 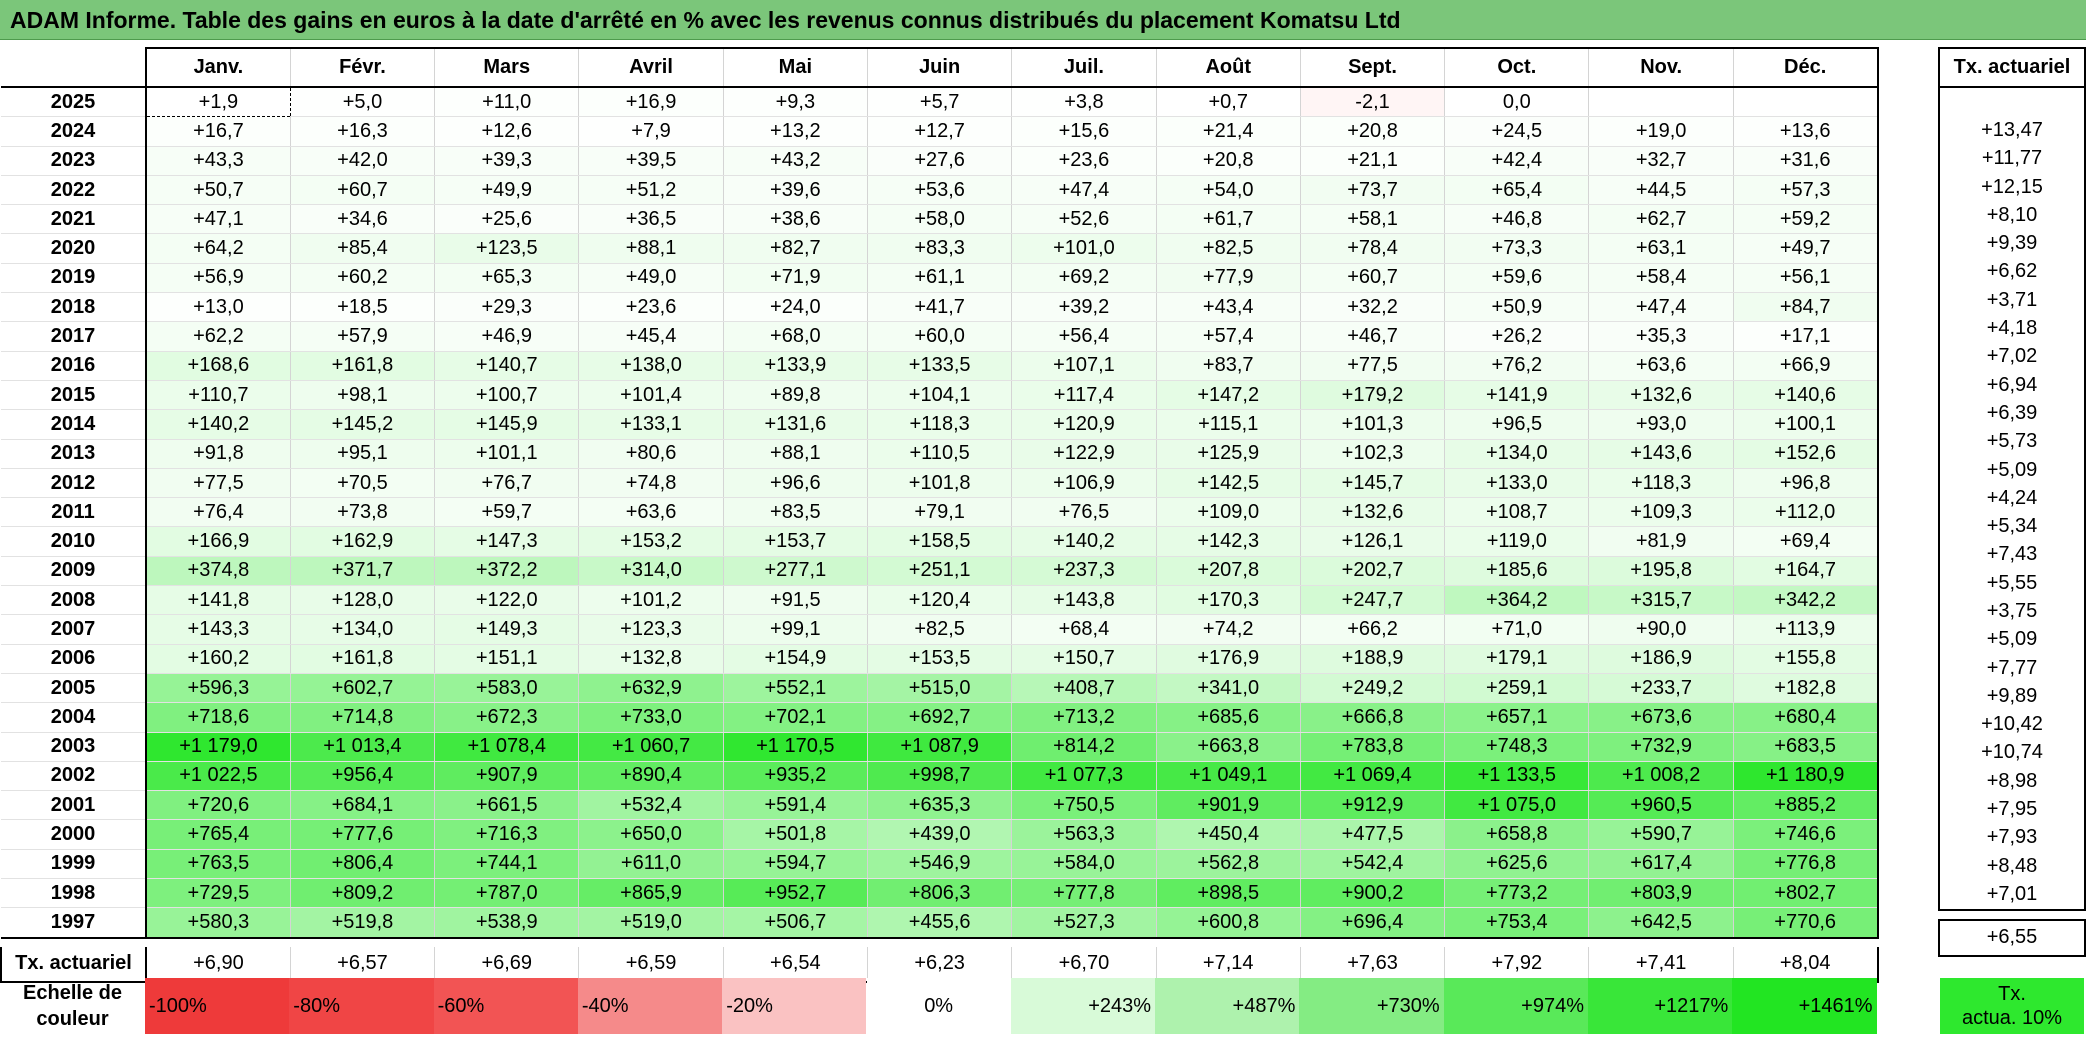 I want to click on tx-month-cell: +6,54, so click(x=795, y=964).